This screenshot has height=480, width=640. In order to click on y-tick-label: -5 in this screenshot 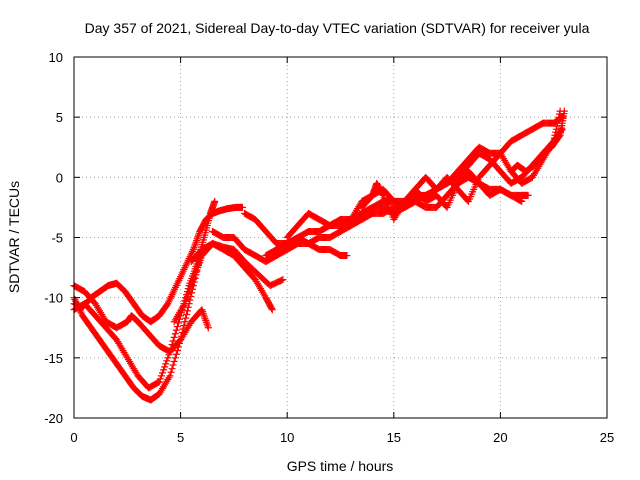, I will do `click(57, 238)`.